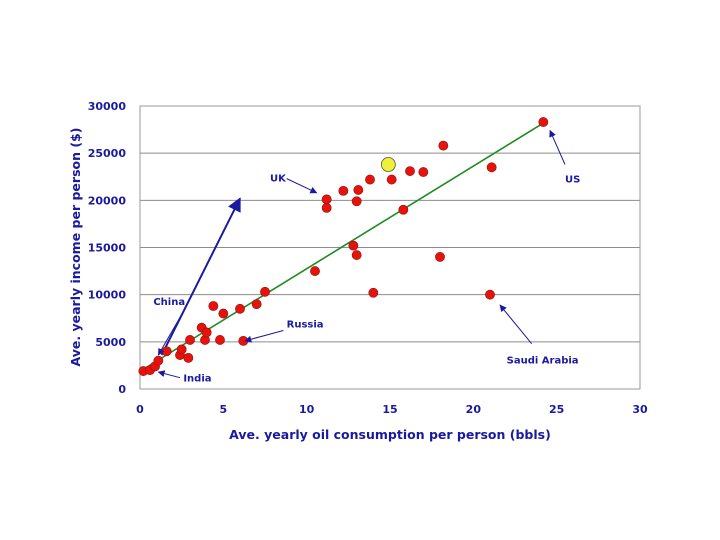  What do you see at coordinates (305, 325) in the screenshot?
I see `annotation-label-russia: Russia` at bounding box center [305, 325].